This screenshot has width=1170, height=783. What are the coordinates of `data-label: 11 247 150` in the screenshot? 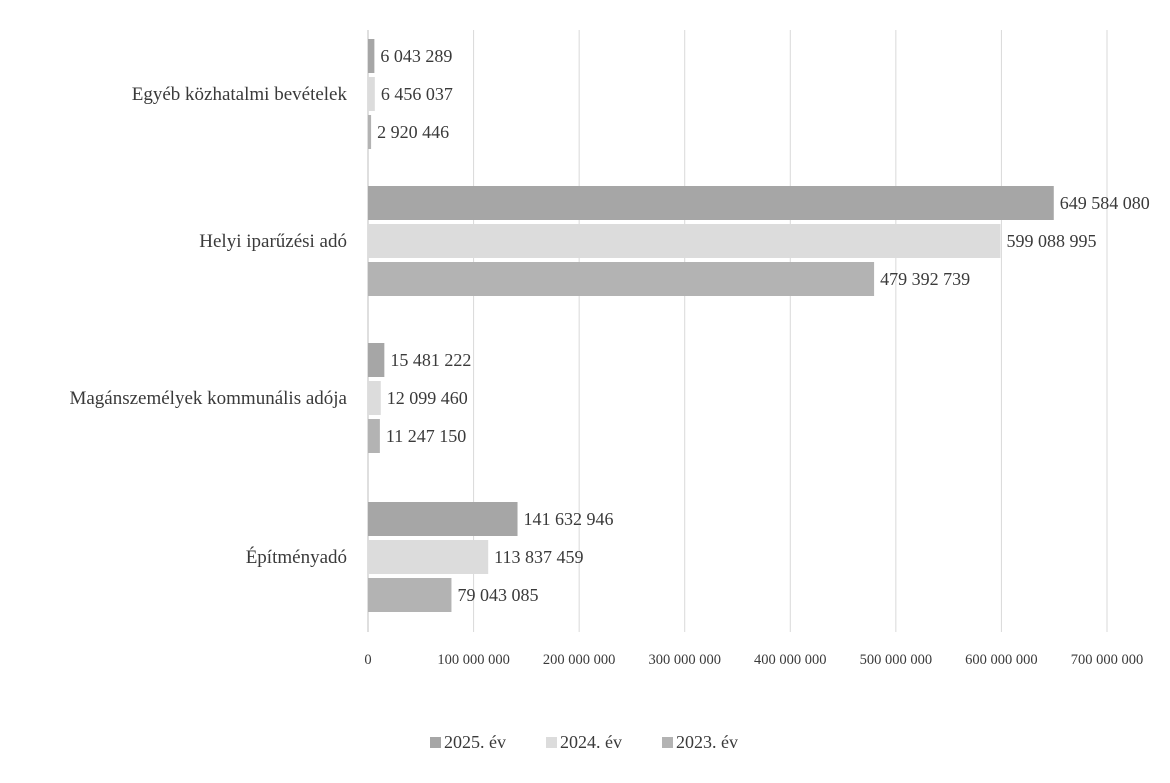 It's located at (426, 436).